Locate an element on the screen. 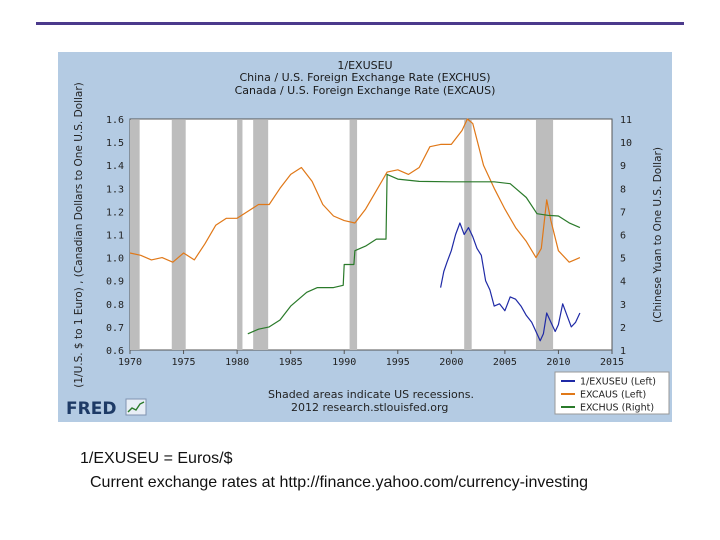  y-tick-label-left: 1.6 is located at coordinates (115, 120).